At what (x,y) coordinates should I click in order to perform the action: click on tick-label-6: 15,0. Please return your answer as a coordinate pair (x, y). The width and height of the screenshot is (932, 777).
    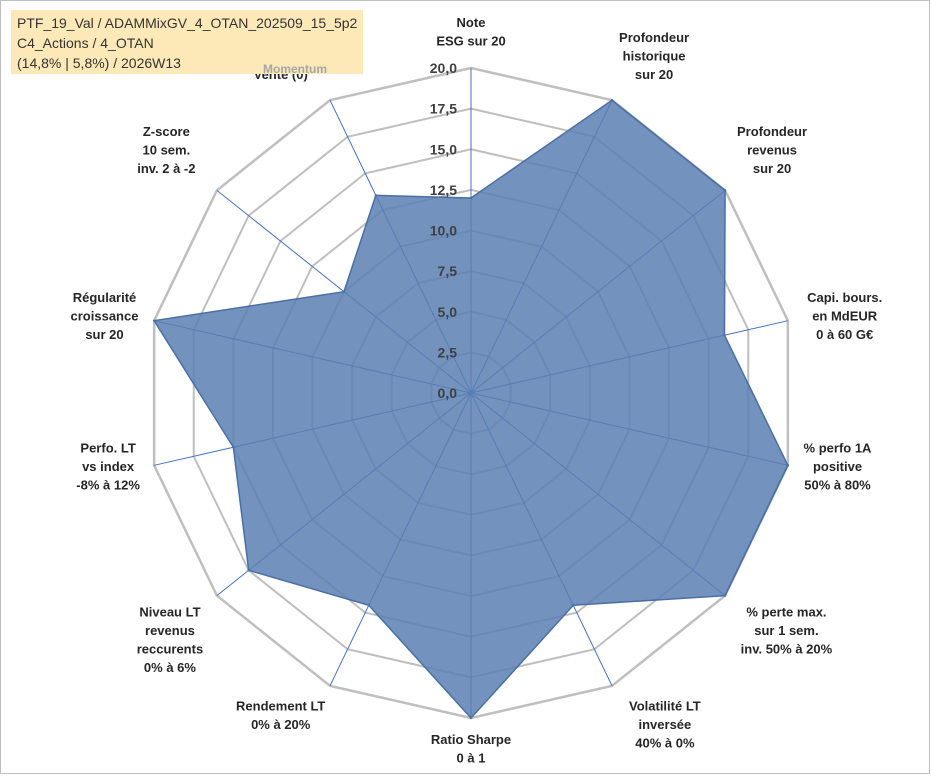
    Looking at the image, I should click on (443, 149).